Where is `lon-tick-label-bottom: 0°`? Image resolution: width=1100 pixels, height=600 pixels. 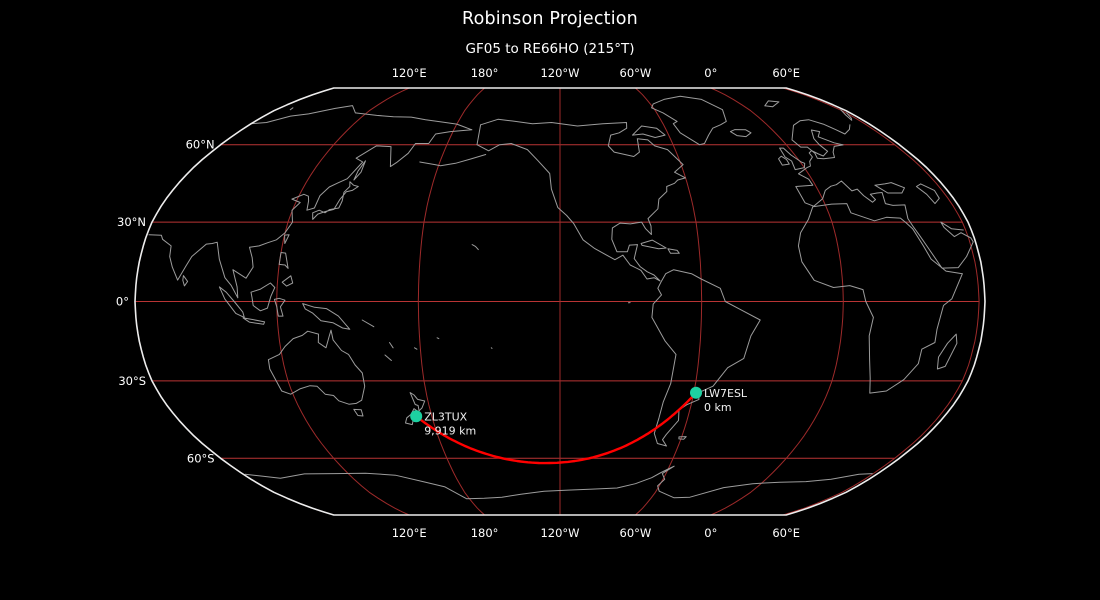
lon-tick-label-bottom: 0° is located at coordinates (710, 533).